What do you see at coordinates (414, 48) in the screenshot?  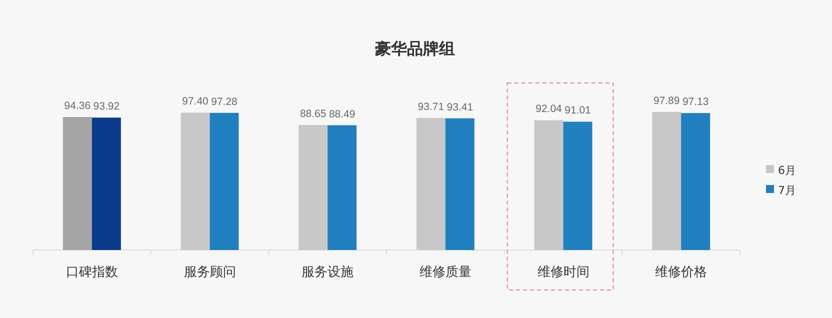 I see `chart-title: 豪华品牌组` at bounding box center [414, 48].